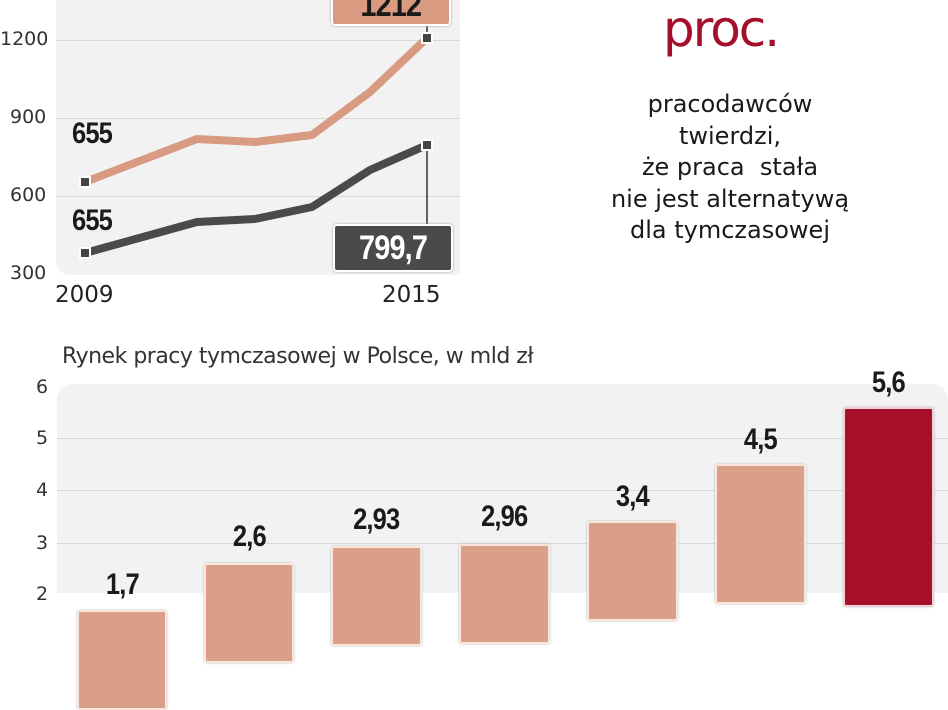 This screenshot has width=948, height=710. What do you see at coordinates (730, 104) in the screenshot?
I see `statement-line-1: pracodawców` at bounding box center [730, 104].